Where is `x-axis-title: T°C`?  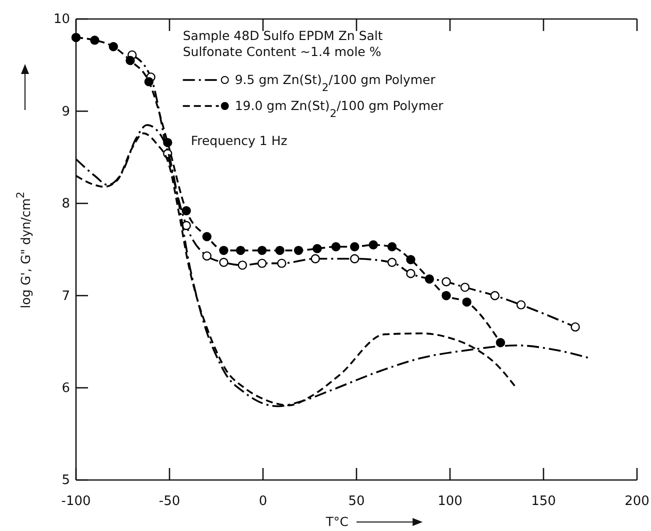
x-axis-title: T°C is located at coordinates (336, 521).